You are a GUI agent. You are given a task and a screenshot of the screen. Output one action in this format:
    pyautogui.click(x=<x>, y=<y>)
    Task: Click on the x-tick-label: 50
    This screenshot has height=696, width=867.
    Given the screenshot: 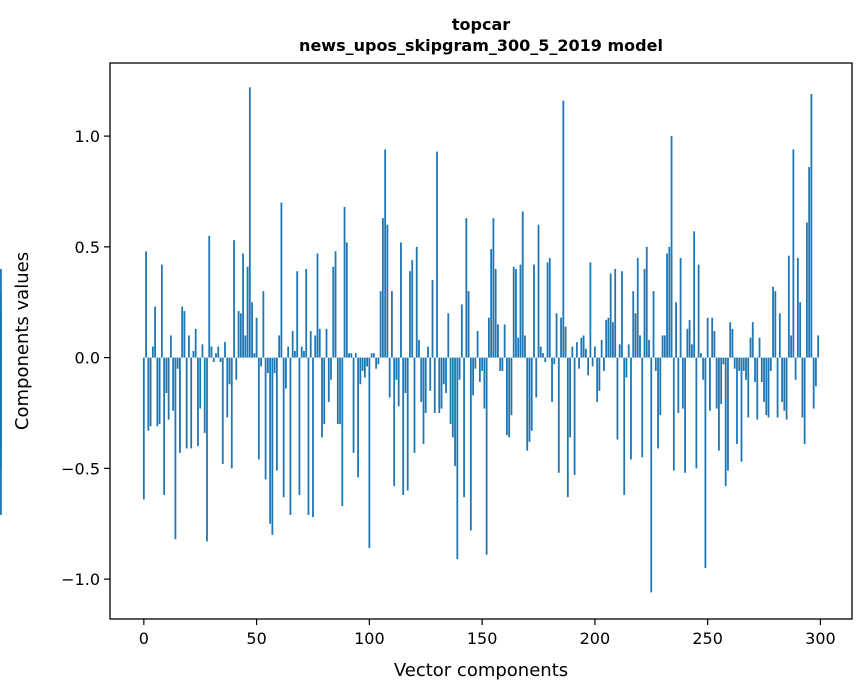 What is the action you would take?
    pyautogui.click(x=256, y=638)
    